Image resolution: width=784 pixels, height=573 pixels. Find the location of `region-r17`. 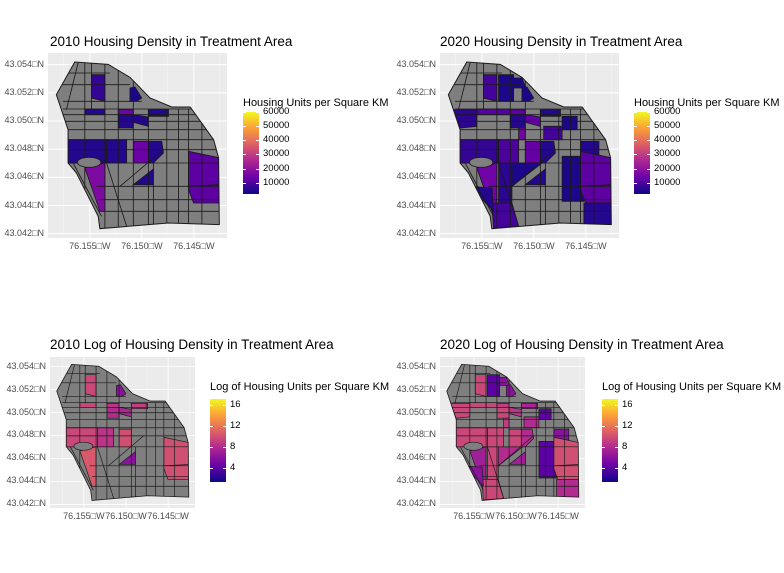

region-r17 is located at coordinates (503, 112).